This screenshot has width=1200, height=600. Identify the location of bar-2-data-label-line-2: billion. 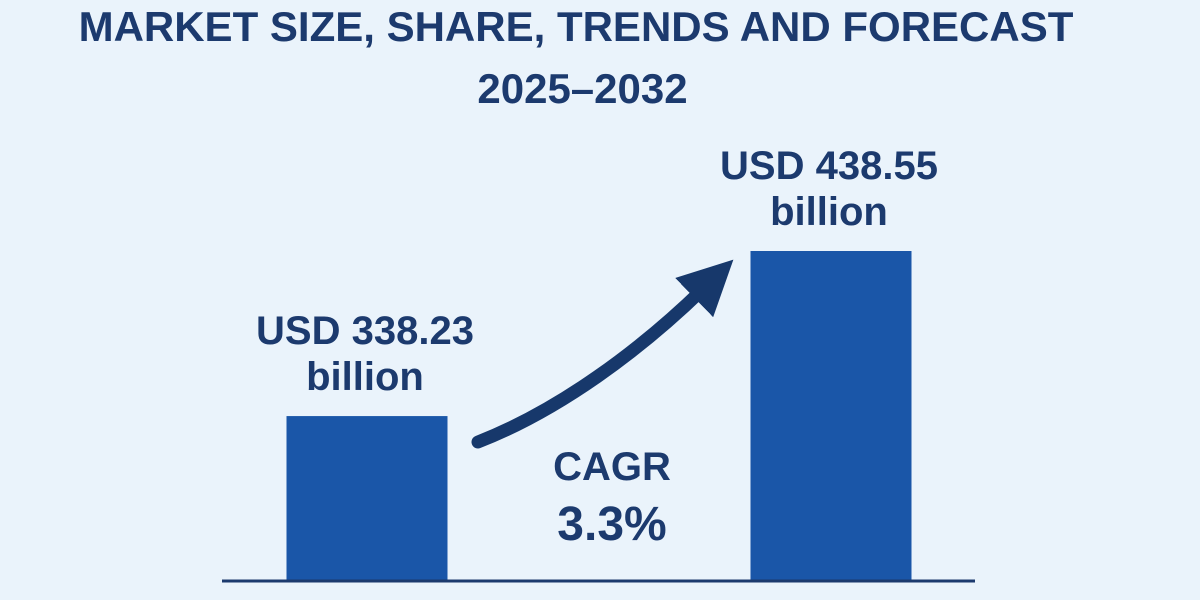
(829, 212).